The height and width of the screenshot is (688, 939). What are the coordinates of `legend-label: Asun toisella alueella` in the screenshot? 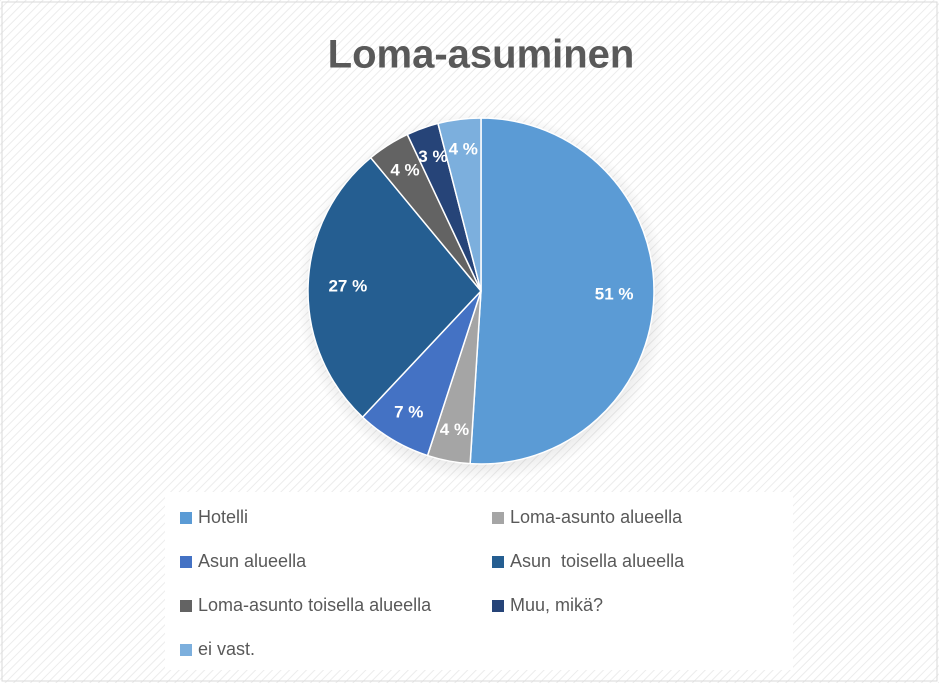 It's located at (597, 561).